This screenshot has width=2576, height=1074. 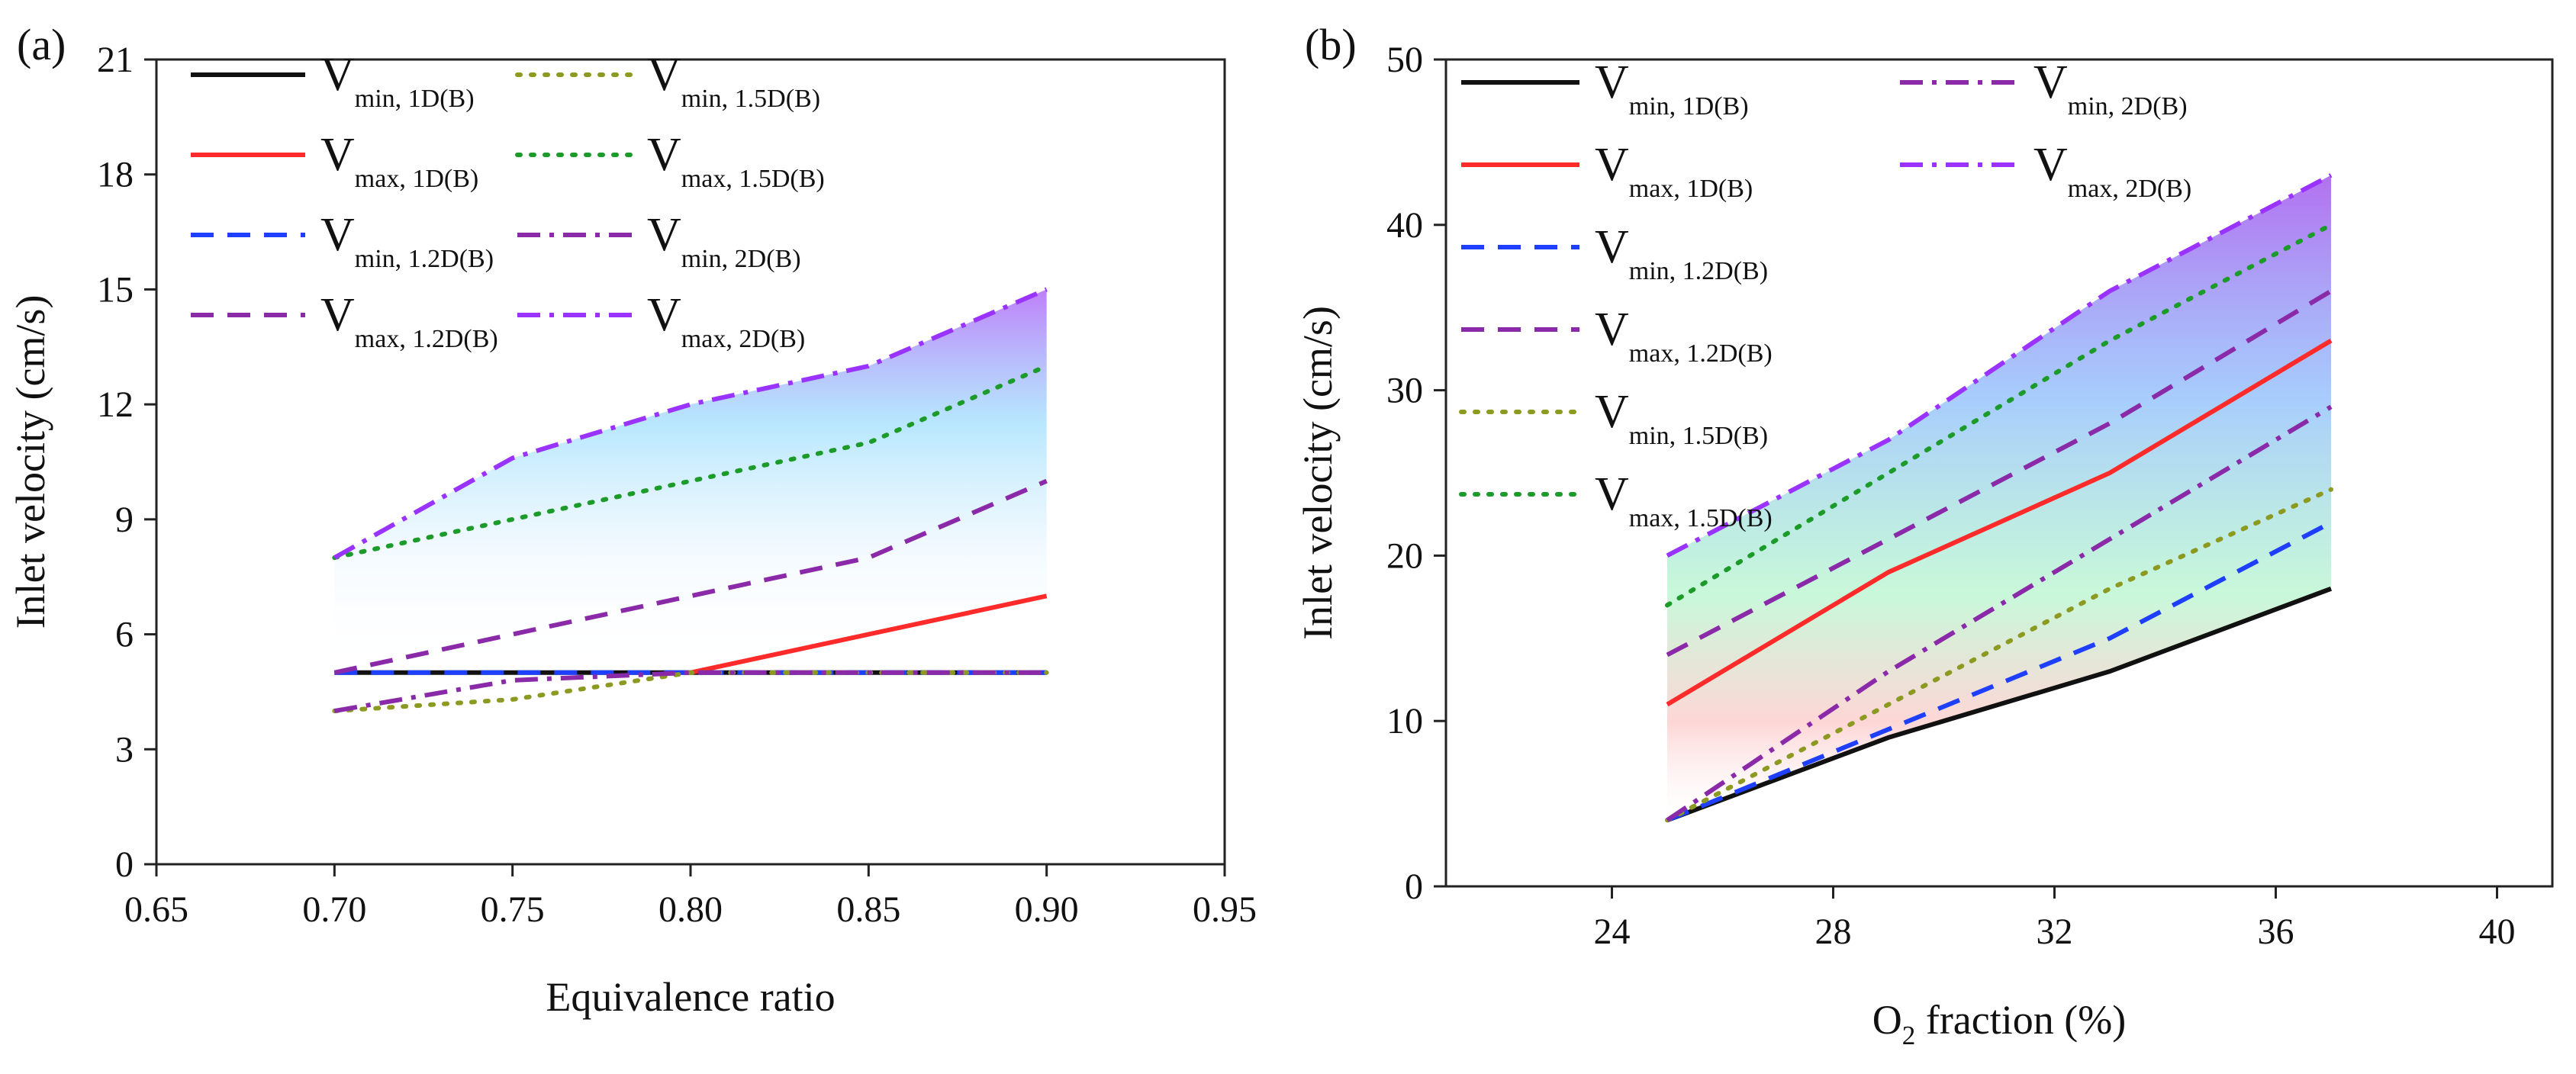 I want to click on series-line-min-1-2d-b, so click(x=1999, y=671).